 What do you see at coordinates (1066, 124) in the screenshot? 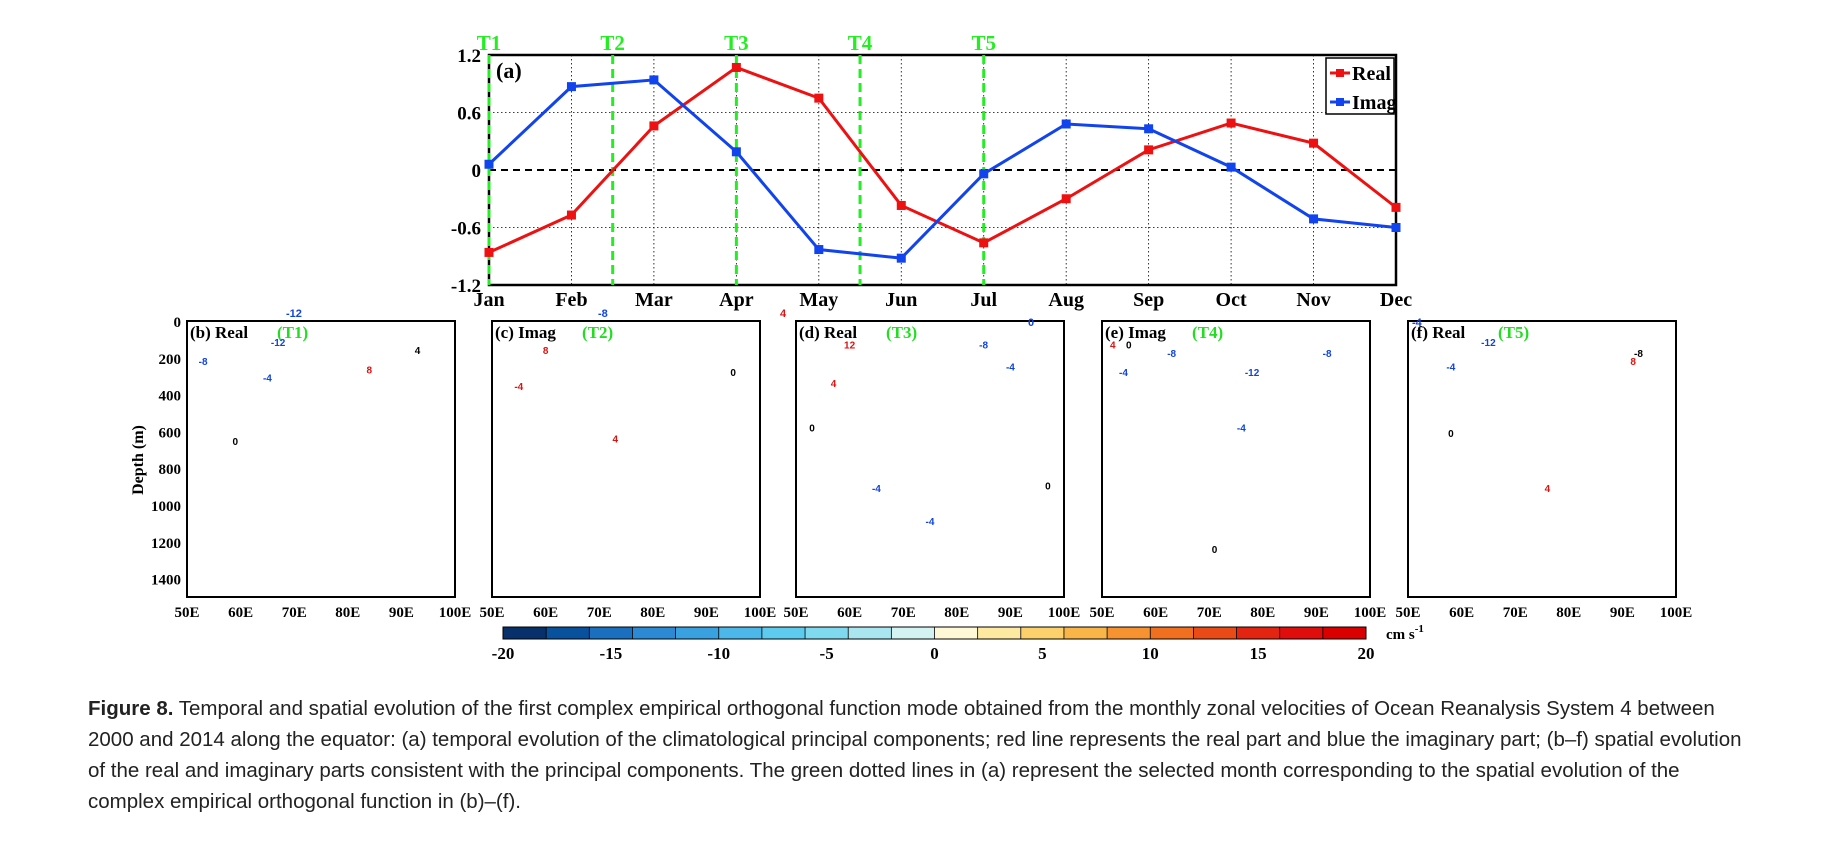
I see `point-imag-aug` at bounding box center [1066, 124].